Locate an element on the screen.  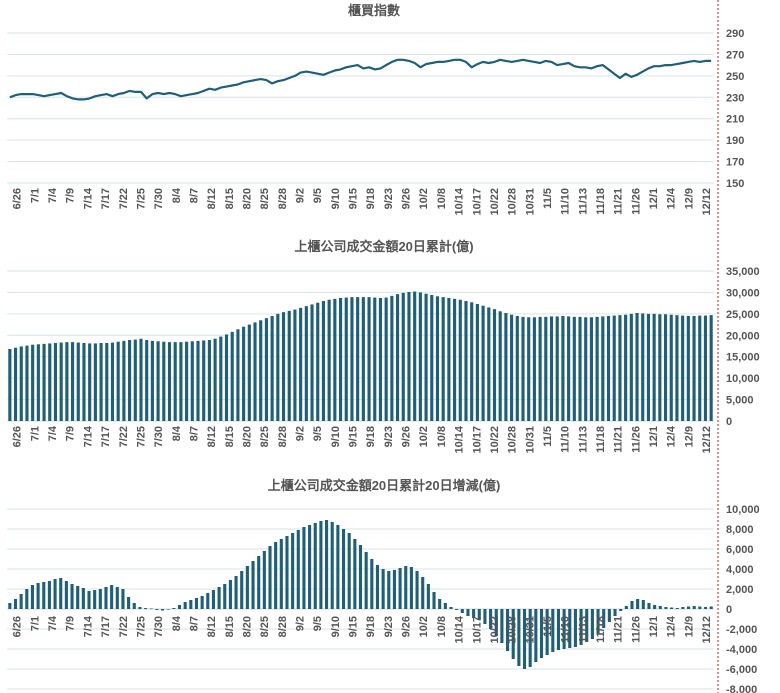
xtick-volume-14: 8/25 is located at coordinates (265, 436).